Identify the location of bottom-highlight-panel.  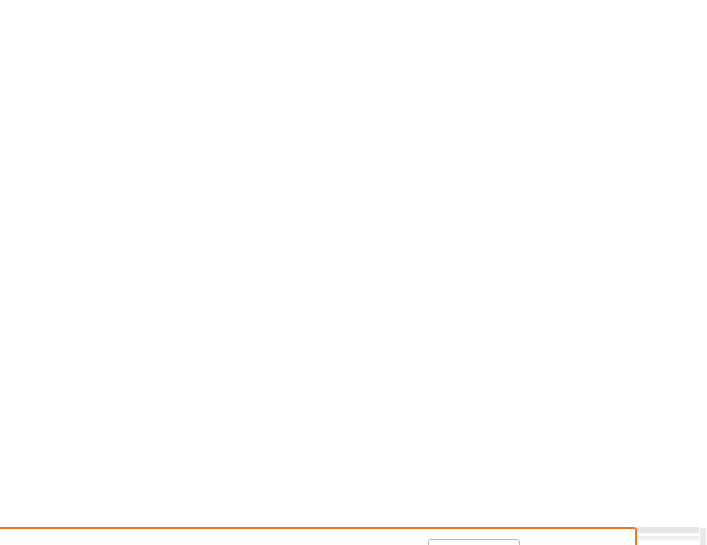
(318, 536).